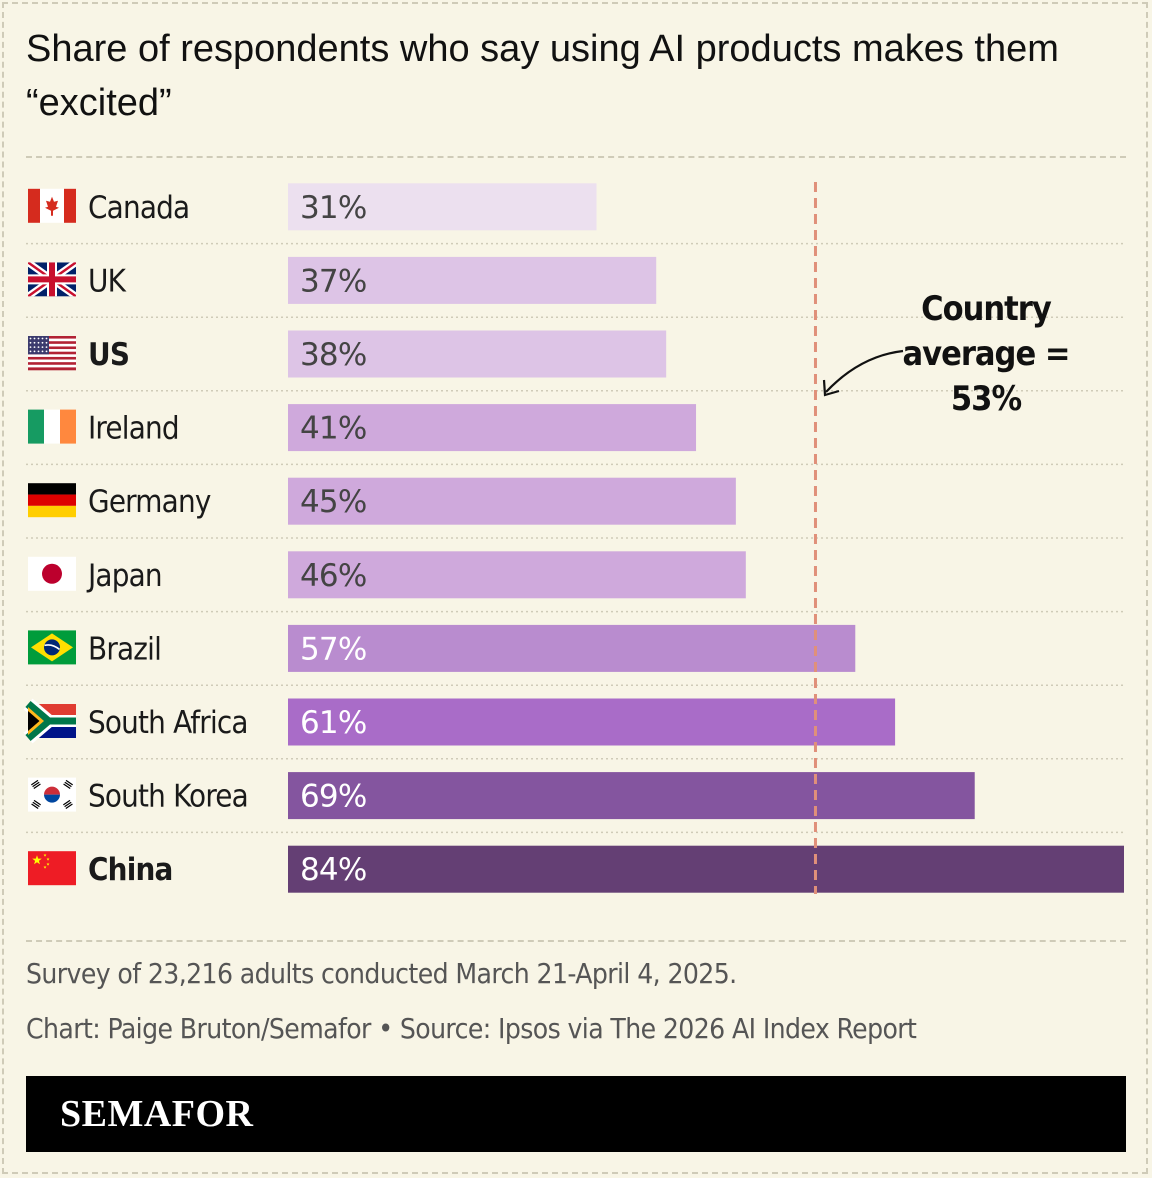 The image size is (1152, 1178). What do you see at coordinates (631, 796) in the screenshot?
I see `bar-south-korea` at bounding box center [631, 796].